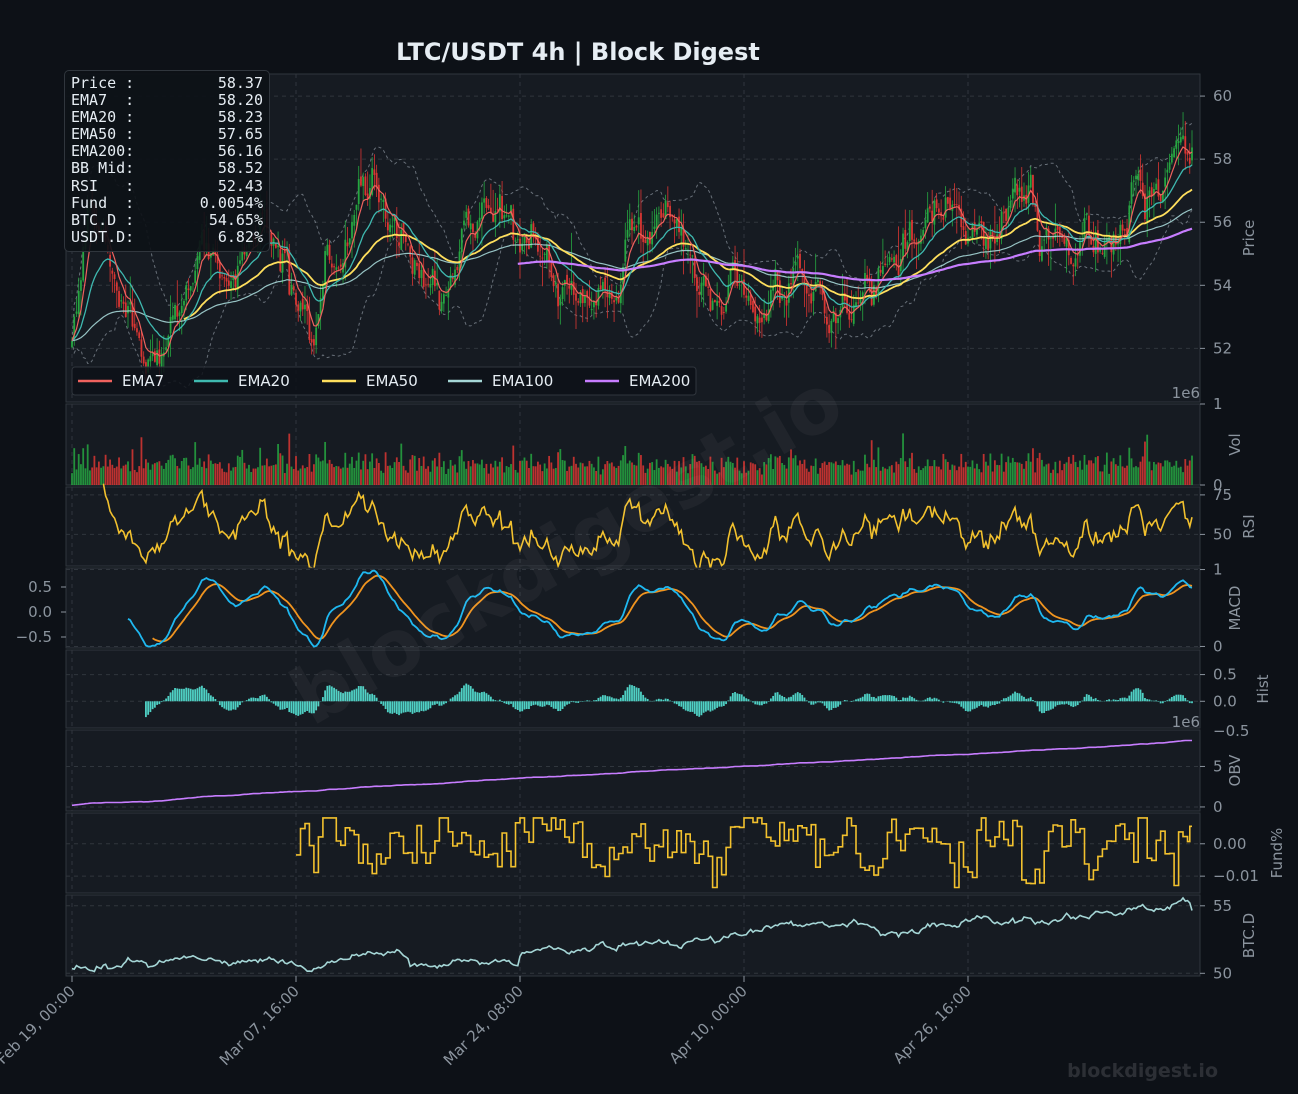 The width and height of the screenshot is (1298, 1094). What do you see at coordinates (632, 275) in the screenshot?
I see `ema100-line` at bounding box center [632, 275].